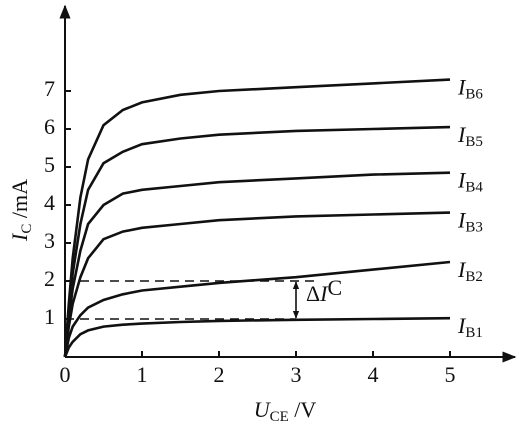  Describe the element at coordinates (470, 136) in the screenshot. I see `series-label: IB5` at that location.